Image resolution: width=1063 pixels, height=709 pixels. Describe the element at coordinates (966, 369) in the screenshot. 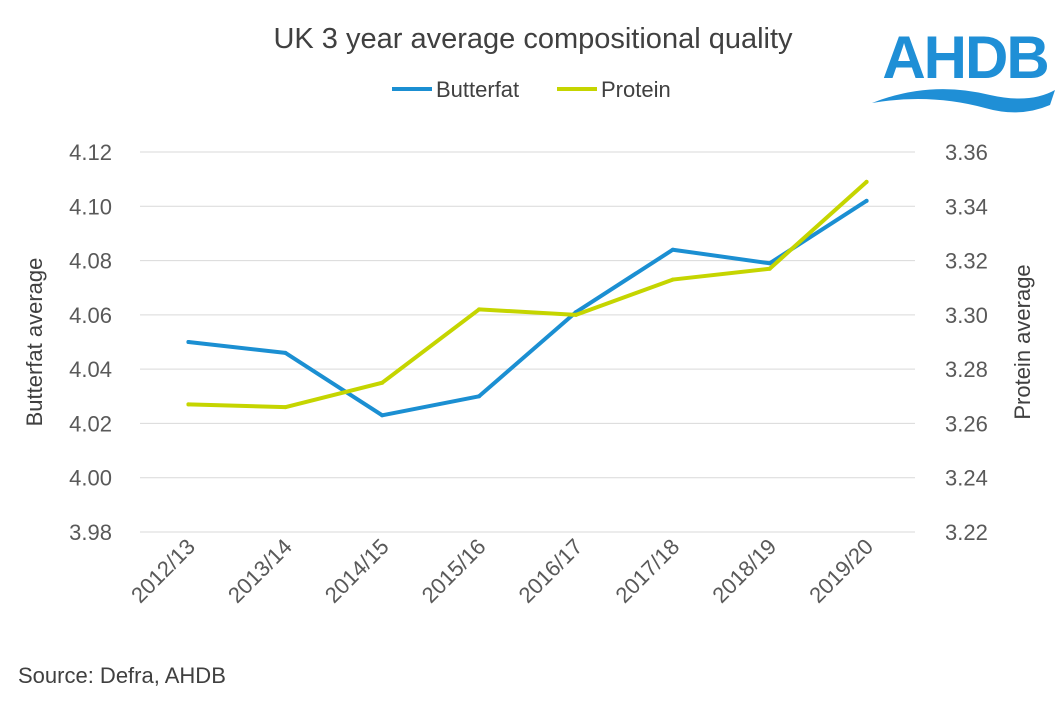

I see `y-tick-label-right: 3.28` at that location.